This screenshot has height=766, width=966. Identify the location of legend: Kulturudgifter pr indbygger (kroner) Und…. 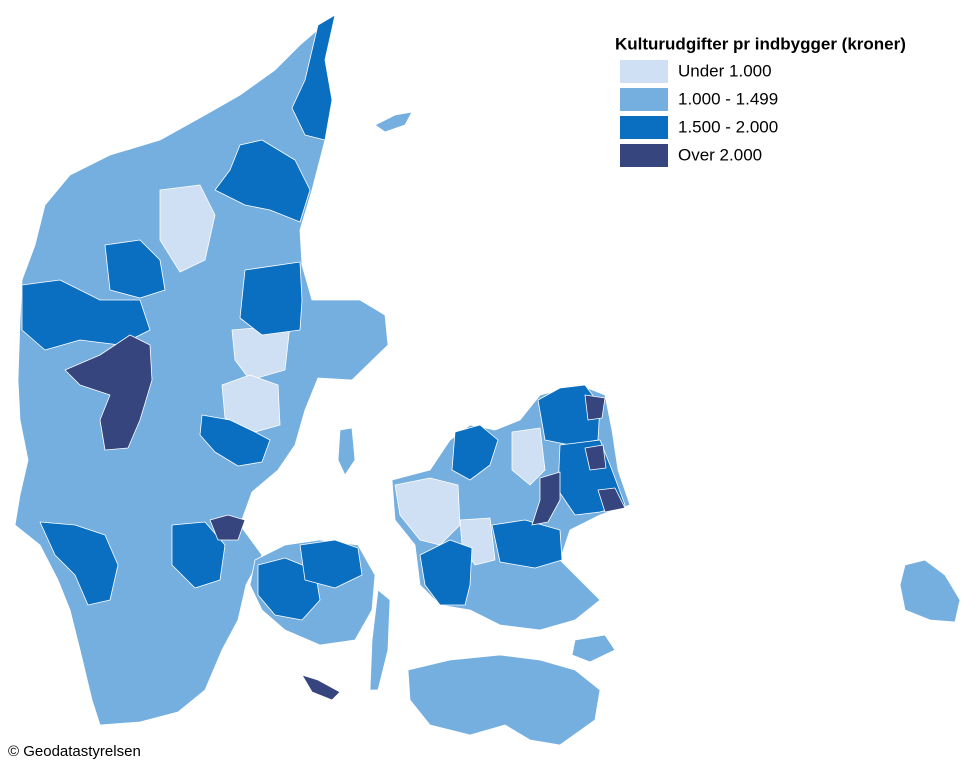
(760, 100).